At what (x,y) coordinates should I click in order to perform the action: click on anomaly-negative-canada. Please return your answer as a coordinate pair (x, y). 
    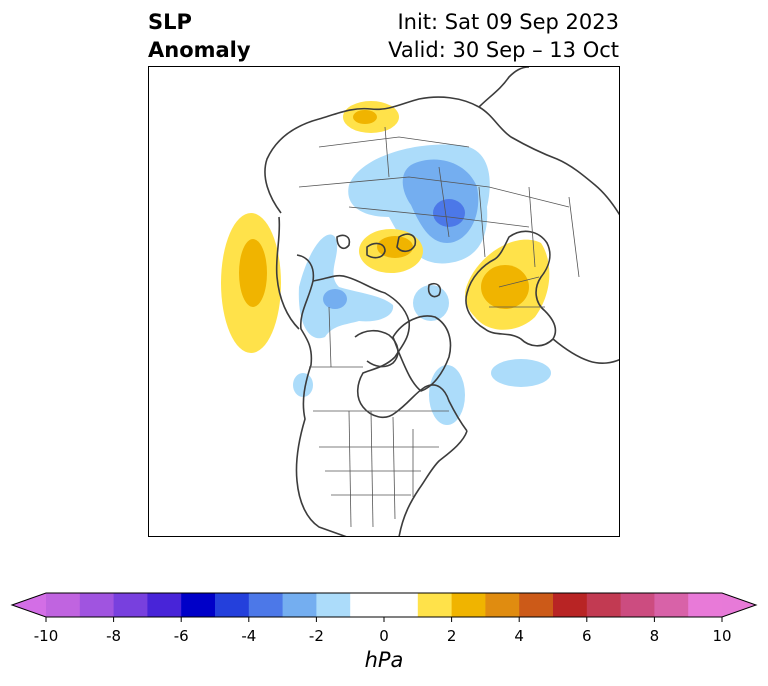
    Looking at the image, I should click on (346, 286).